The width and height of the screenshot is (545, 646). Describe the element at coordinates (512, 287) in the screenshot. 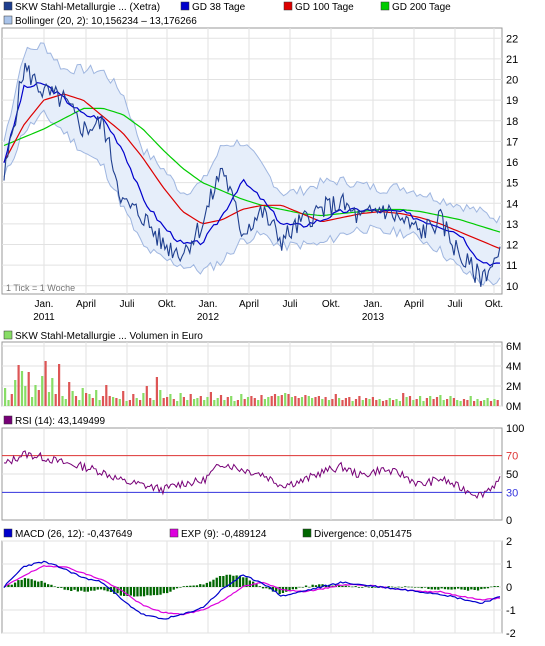

I see `price-y-tick: 10` at that location.